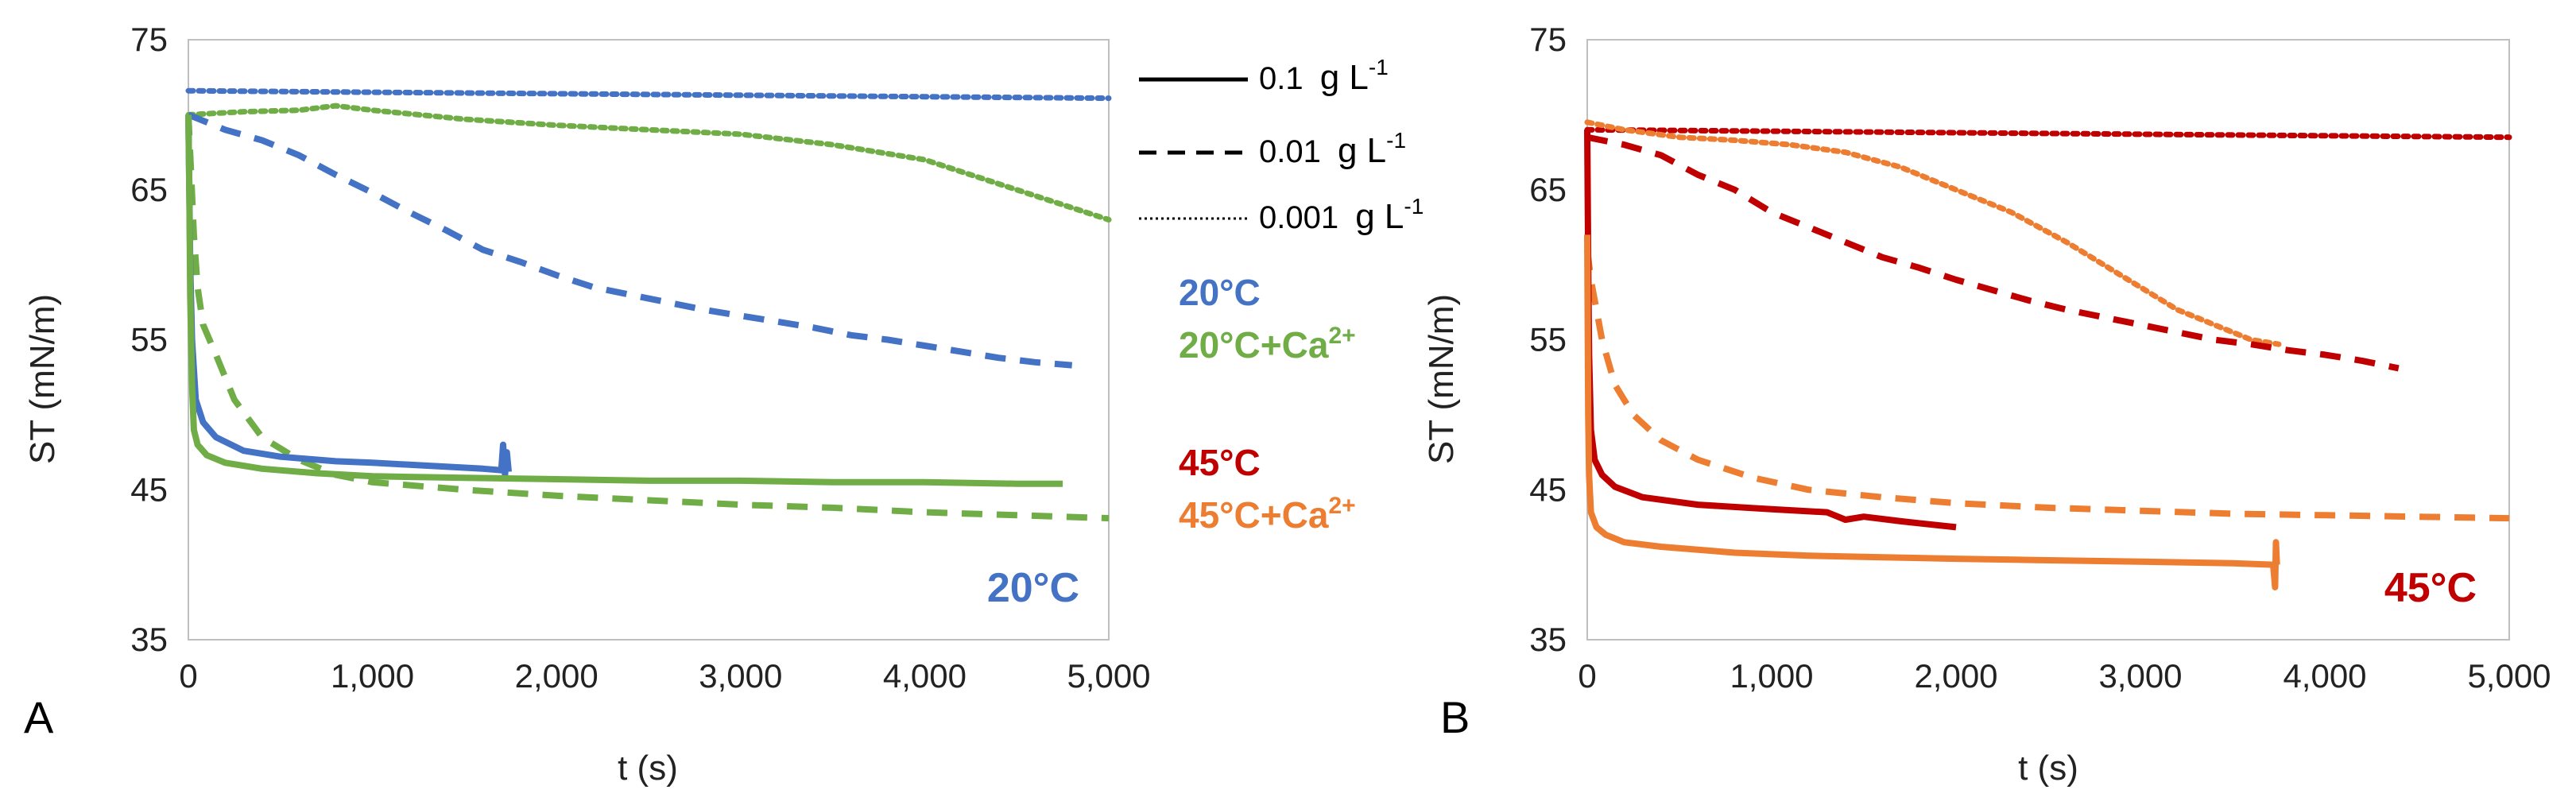 The height and width of the screenshot is (809, 2576). I want to click on x-tick-label-a: 3,000, so click(740, 676).